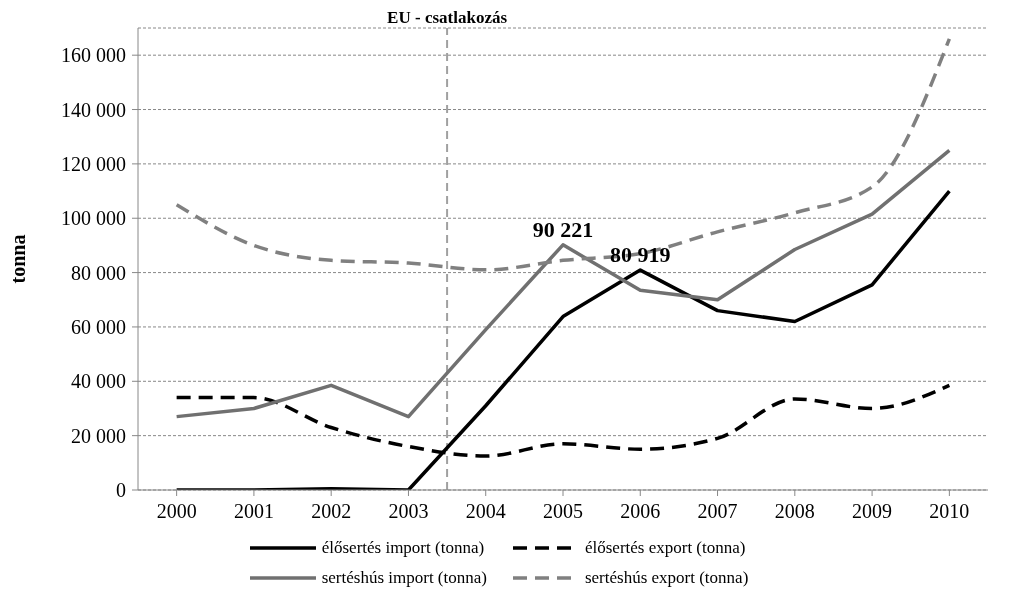  What do you see at coordinates (666, 578) in the screenshot?
I see `legend-label: sertéshús export (tonna)` at bounding box center [666, 578].